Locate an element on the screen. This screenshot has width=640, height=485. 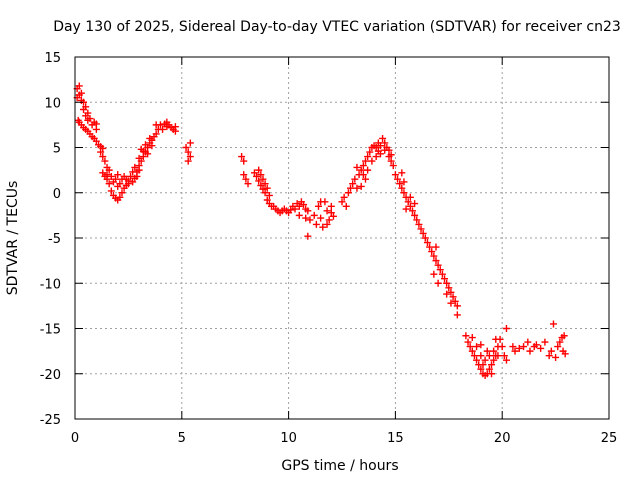
y-tick-label: -15 is located at coordinates (50, 330).